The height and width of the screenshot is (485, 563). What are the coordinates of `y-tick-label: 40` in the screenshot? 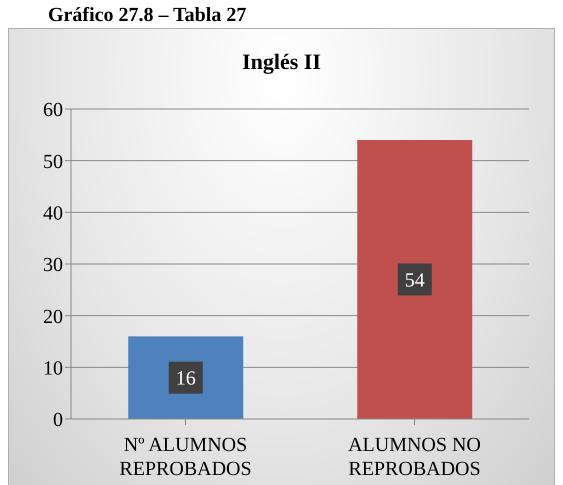 It's located at (53, 213).